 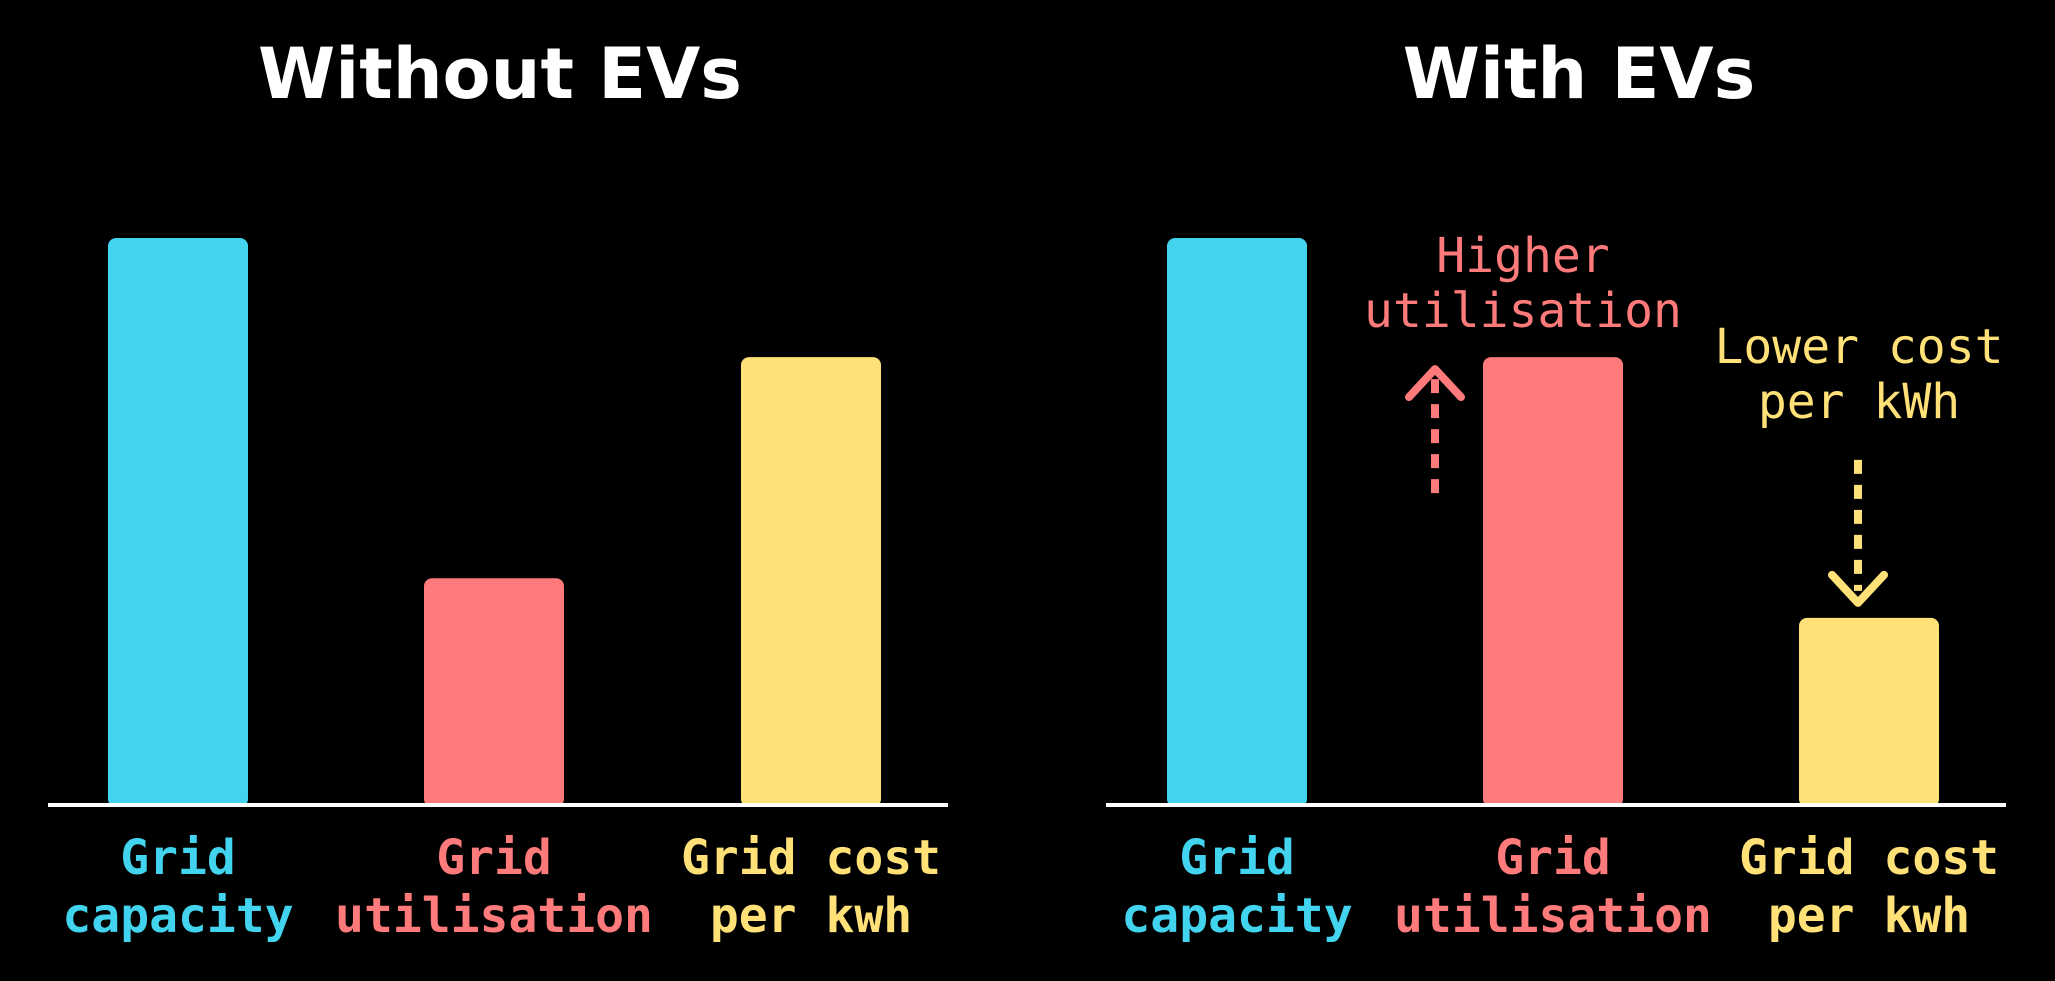 What do you see at coordinates (1435, 383) in the screenshot?
I see `arrow-up-head-icon` at bounding box center [1435, 383].